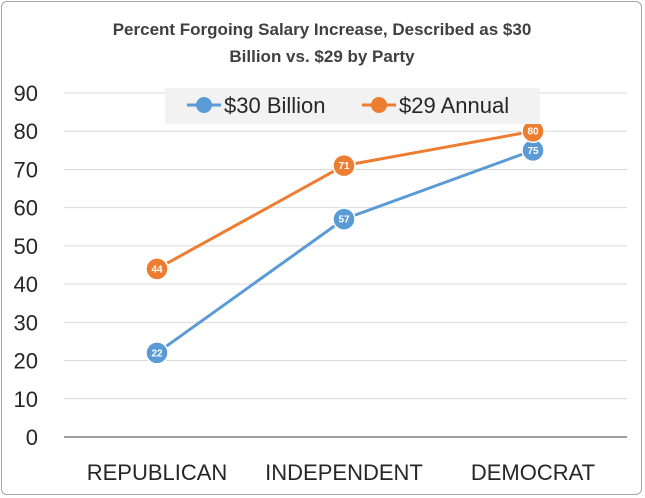 Image resolution: width=645 pixels, height=498 pixels. Describe the element at coordinates (26, 361) in the screenshot. I see `y-tick-label: 20` at that location.